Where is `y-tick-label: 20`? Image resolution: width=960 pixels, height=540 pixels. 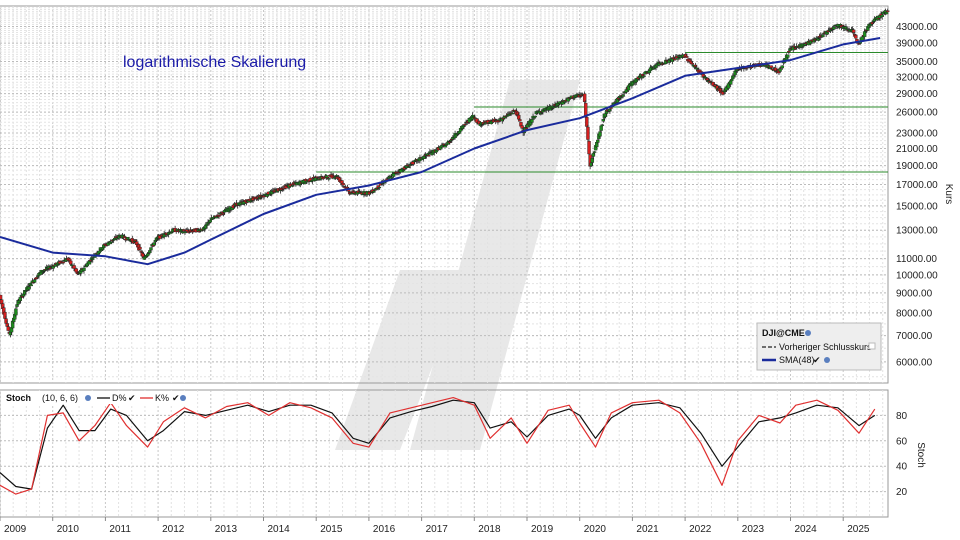
y-tick-label: 20 is located at coordinates (902, 492).